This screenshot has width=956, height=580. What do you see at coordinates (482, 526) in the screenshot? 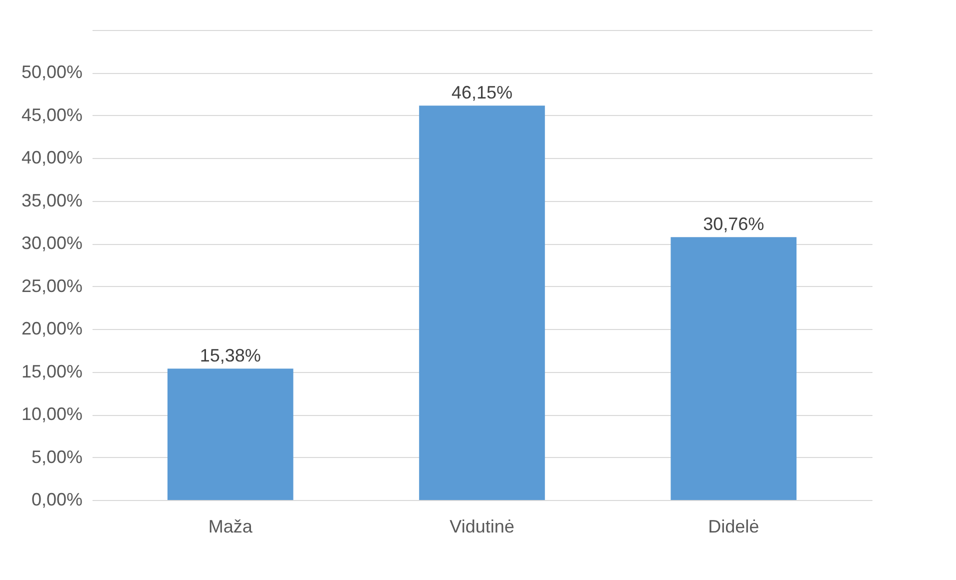
I see `x-tick-label: Vidutinė` at bounding box center [482, 526].